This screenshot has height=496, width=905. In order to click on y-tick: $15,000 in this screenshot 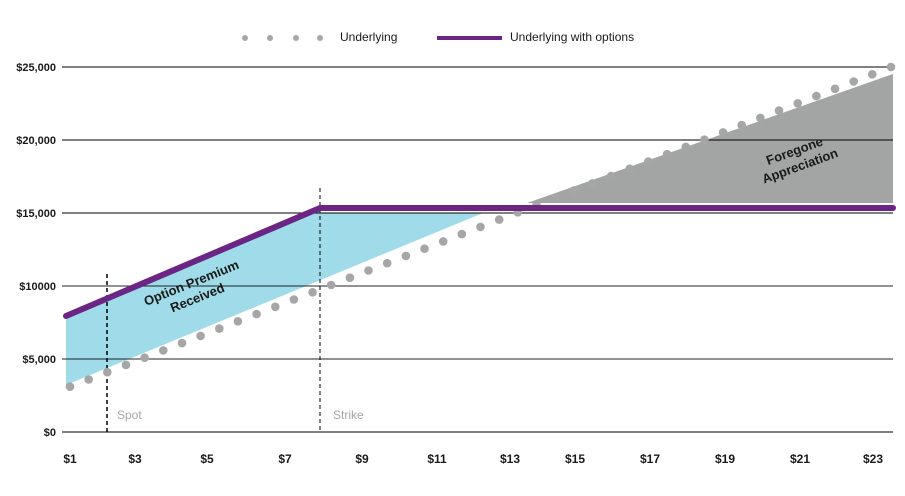, I will do `click(36, 214)`.